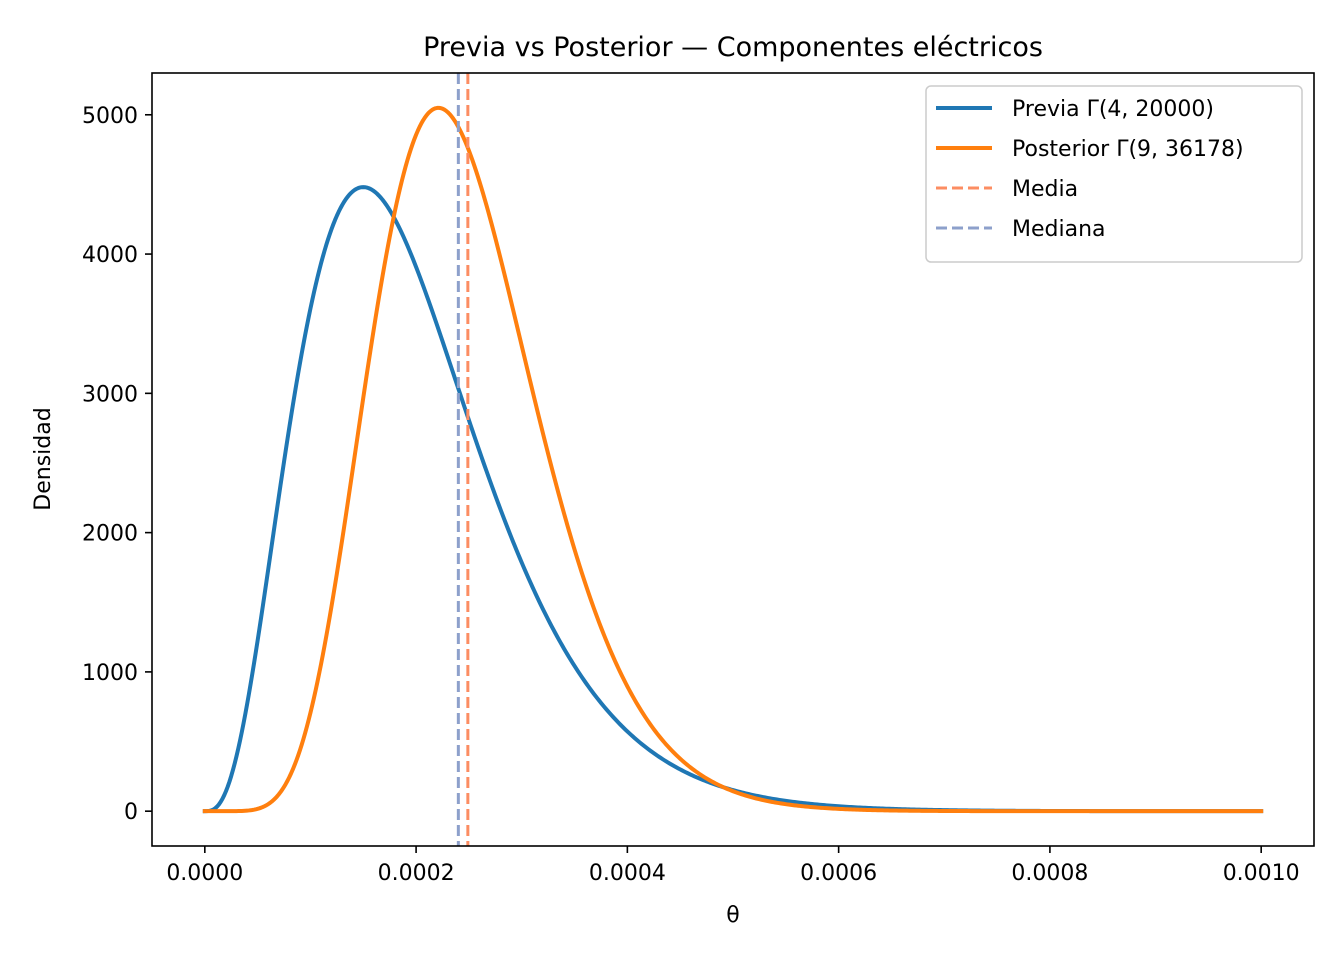  Describe the element at coordinates (627, 873) in the screenshot. I see `x-tick-label: 0.0004` at that location.